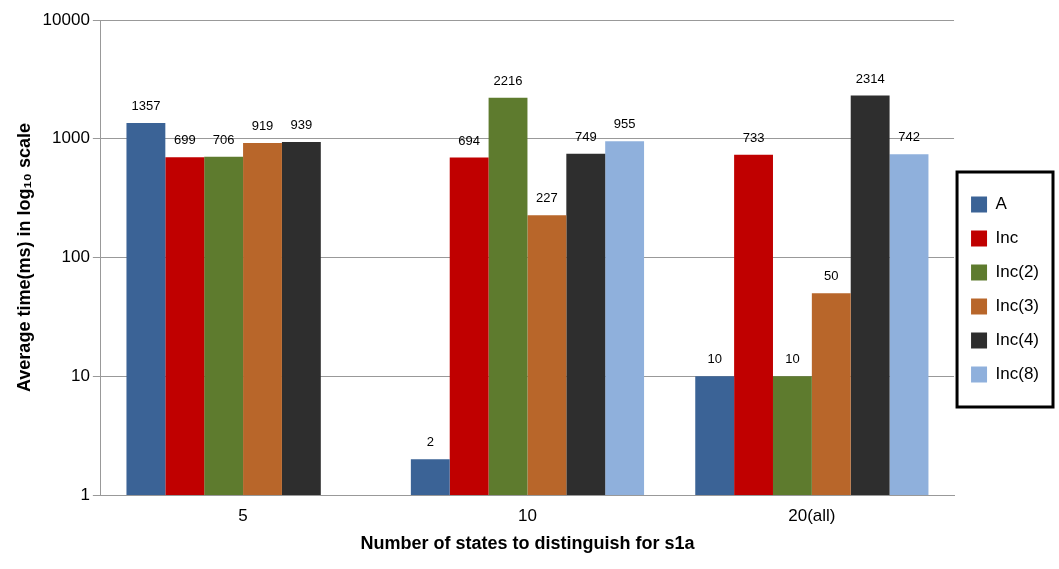 This screenshot has height=569, width=1059. I want to click on x-axis-title: Number of states to distinguish for s1a, so click(528, 543).